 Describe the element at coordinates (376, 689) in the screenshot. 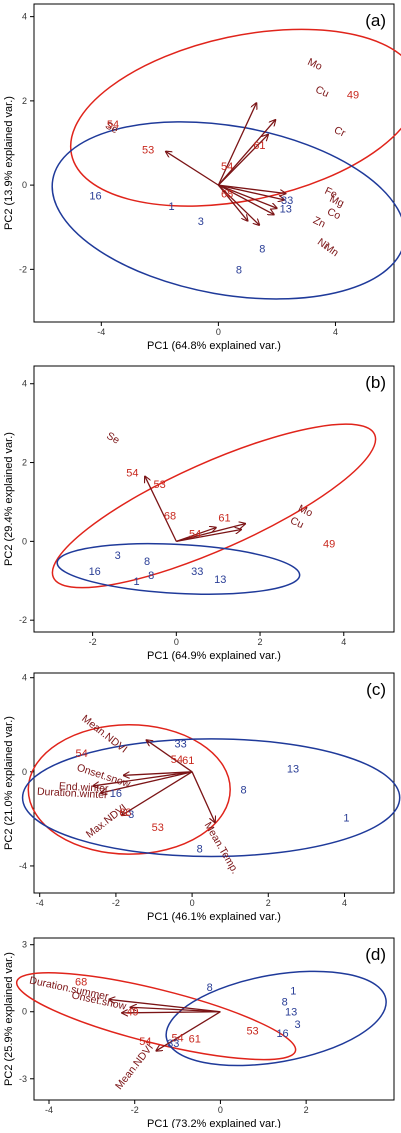

I see `panel-label: (c)` at that location.